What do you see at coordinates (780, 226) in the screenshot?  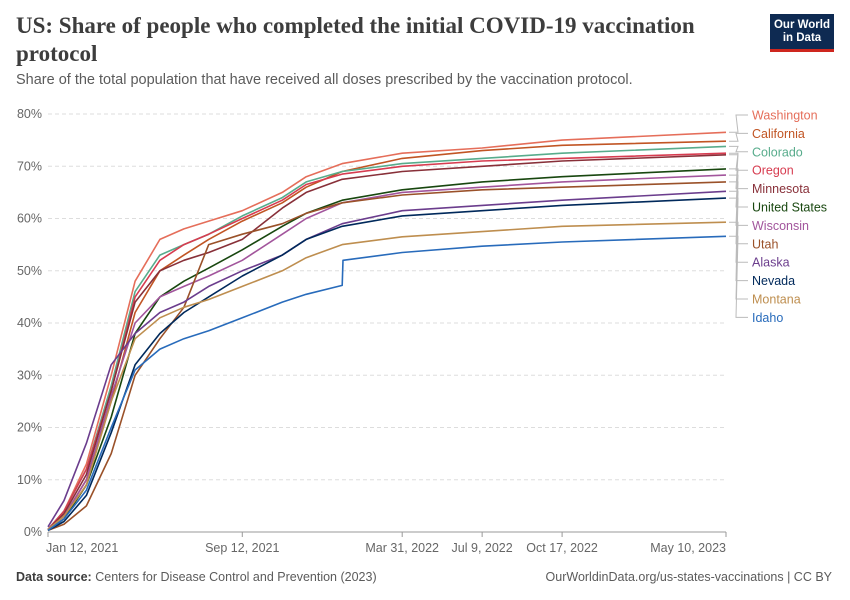 I see `legend-label: Wisconsin` at bounding box center [780, 226].